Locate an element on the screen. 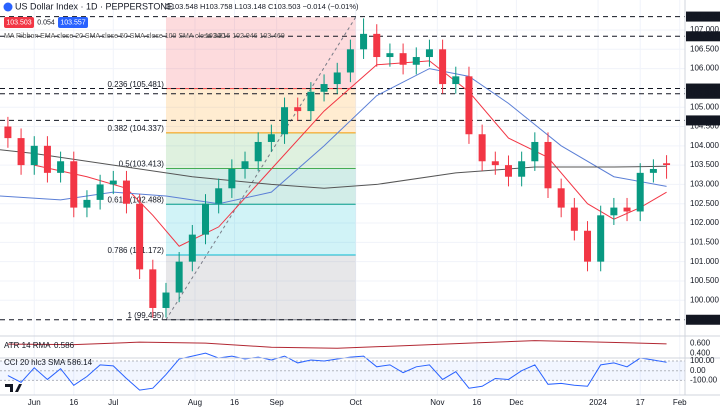 The image size is (720, 410). cci-line is located at coordinates (337, 371).